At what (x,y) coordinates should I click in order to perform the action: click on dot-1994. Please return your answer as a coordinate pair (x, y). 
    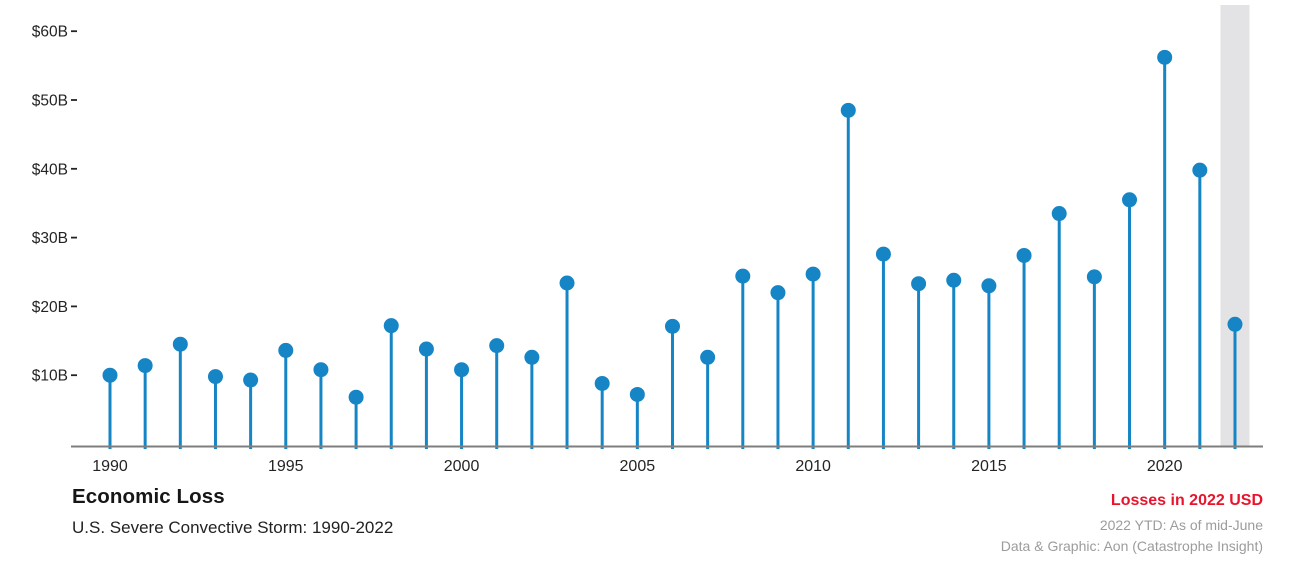
    Looking at the image, I should click on (251, 380).